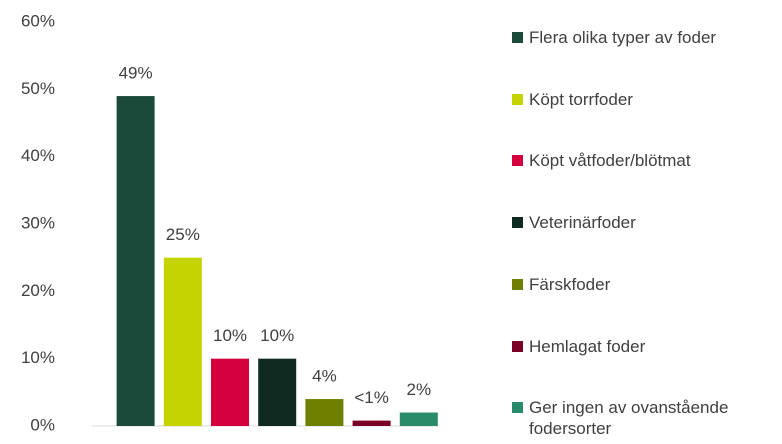  What do you see at coordinates (136, 73) in the screenshot?
I see `data-label: 49%` at bounding box center [136, 73].